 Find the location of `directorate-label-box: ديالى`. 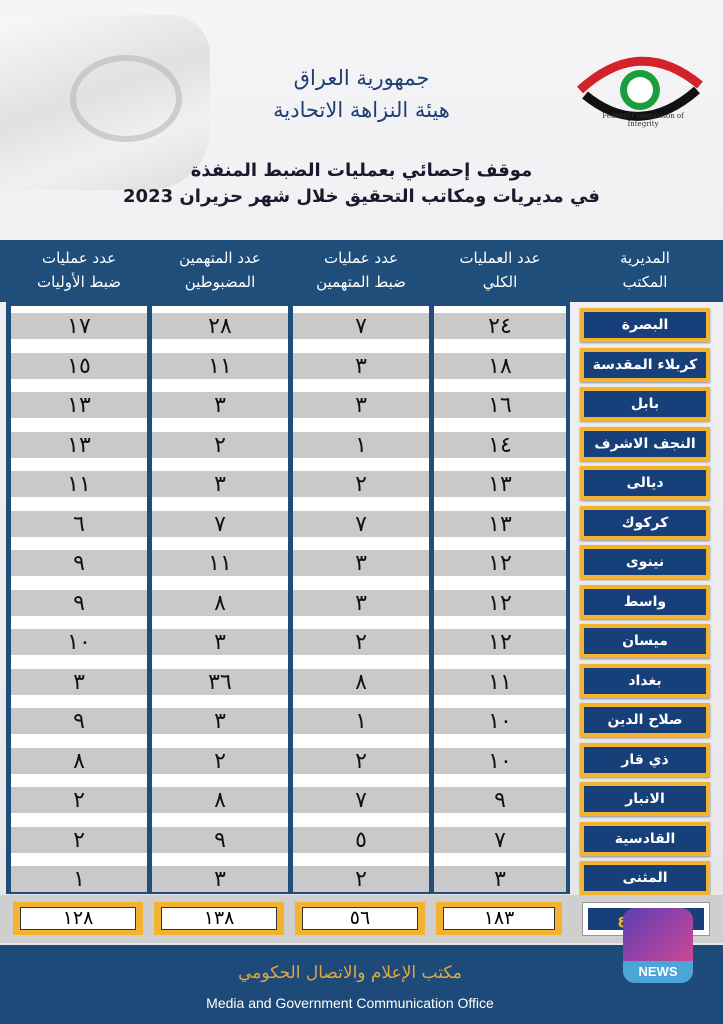

directorate-label-box: ديالى is located at coordinates (645, 483).